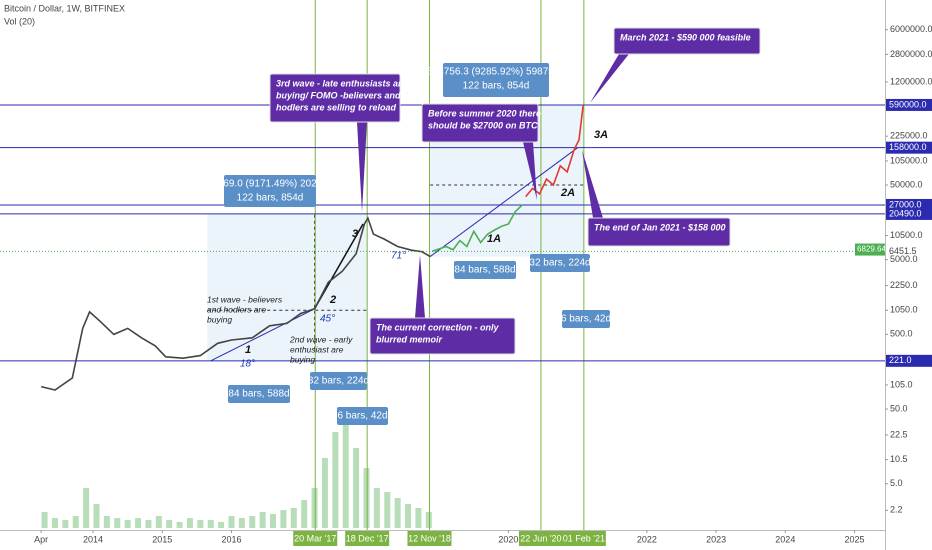 This screenshot has width=932, height=550. I want to click on date-marker-label: 18 Dec '17, so click(367, 538).